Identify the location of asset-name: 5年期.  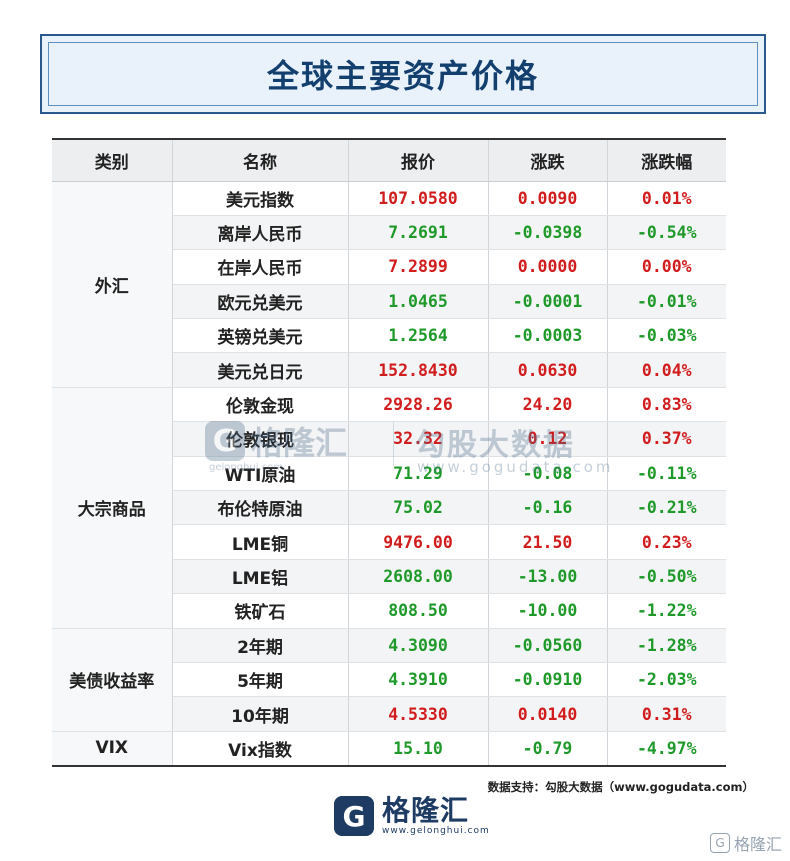
(260, 680).